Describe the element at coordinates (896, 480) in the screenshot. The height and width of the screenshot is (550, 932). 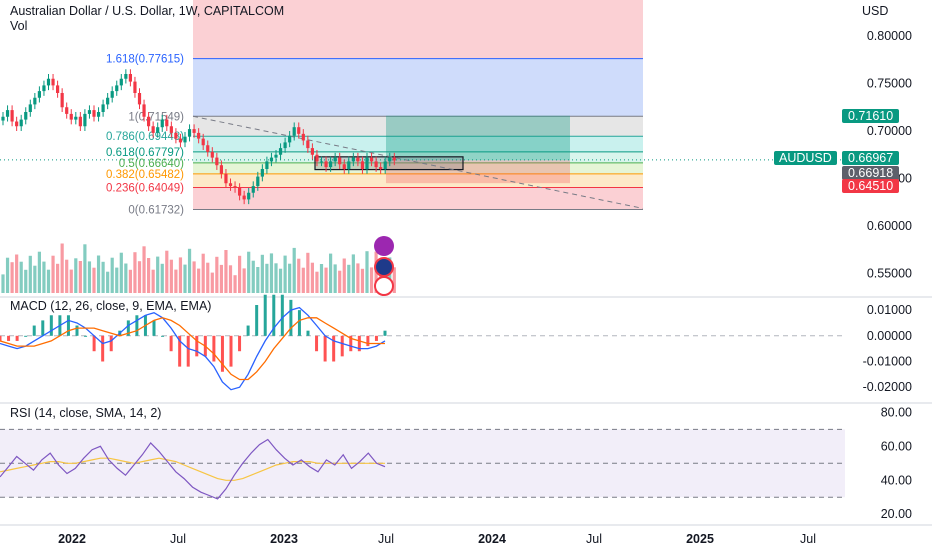
I see `rsi-axis-tick: 40.00` at that location.